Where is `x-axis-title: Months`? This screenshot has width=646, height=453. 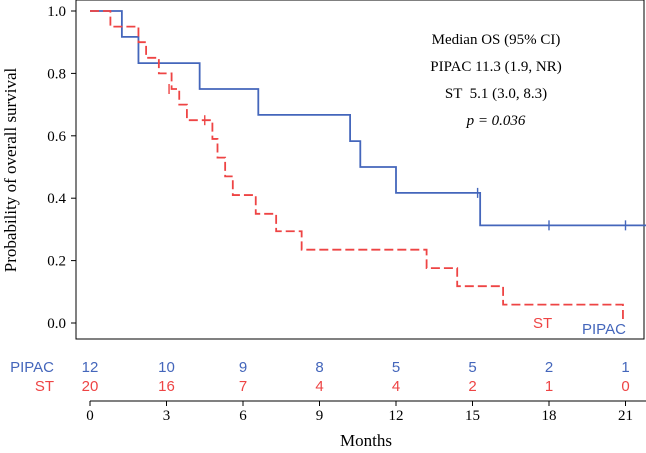
x-axis-title: Months is located at coordinates (366, 440).